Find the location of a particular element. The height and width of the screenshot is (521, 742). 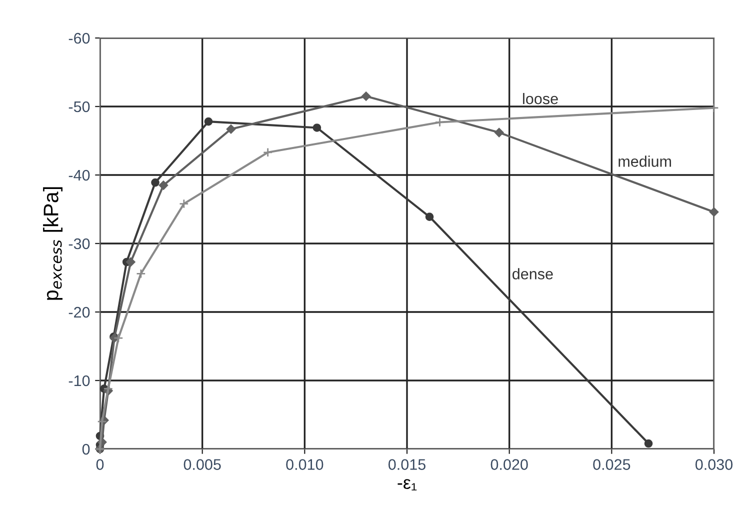

y-tick-label: -50 is located at coordinates (79, 106).